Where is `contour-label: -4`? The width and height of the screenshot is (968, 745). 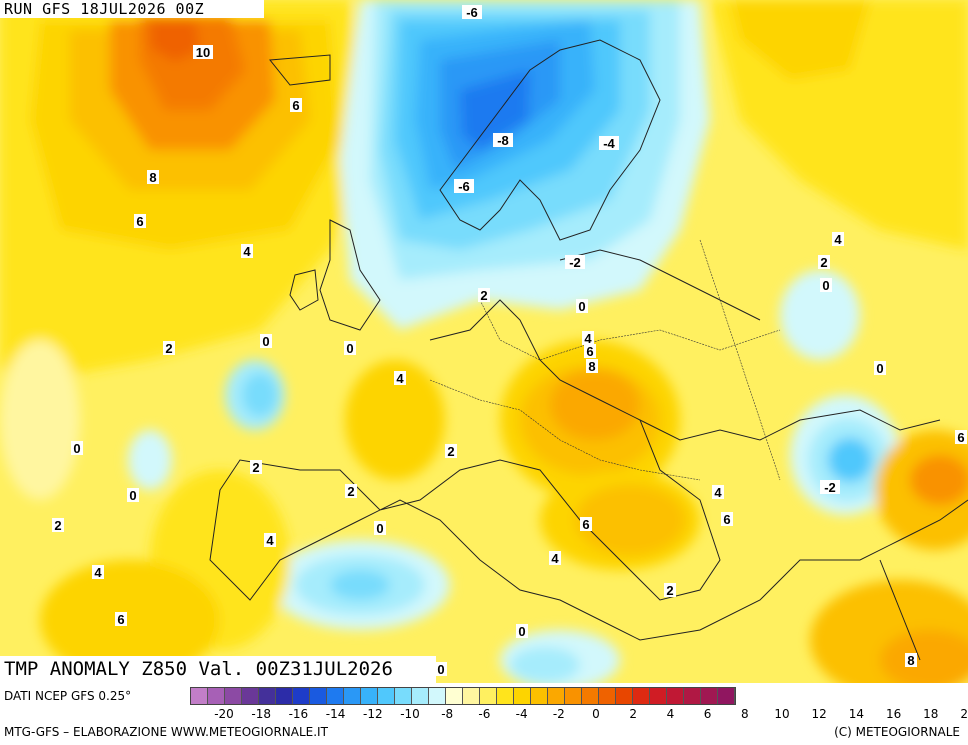 contour-label: -4 is located at coordinates (609, 143).